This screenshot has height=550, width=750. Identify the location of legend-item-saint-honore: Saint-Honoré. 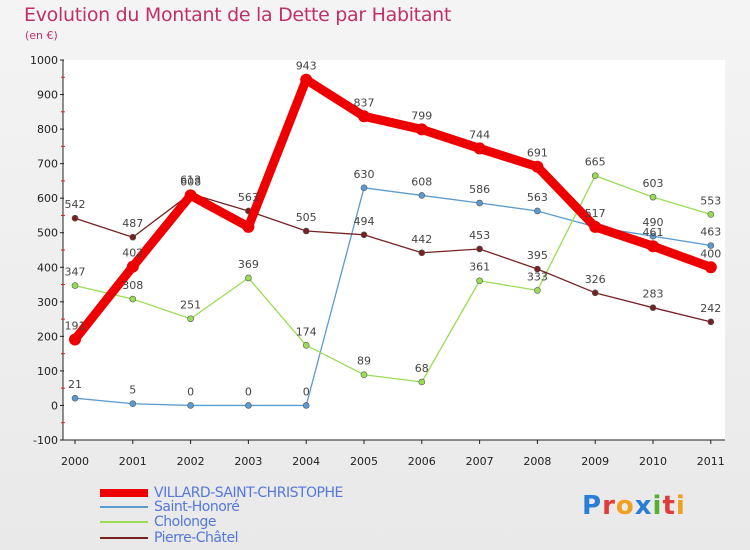
(170, 507).